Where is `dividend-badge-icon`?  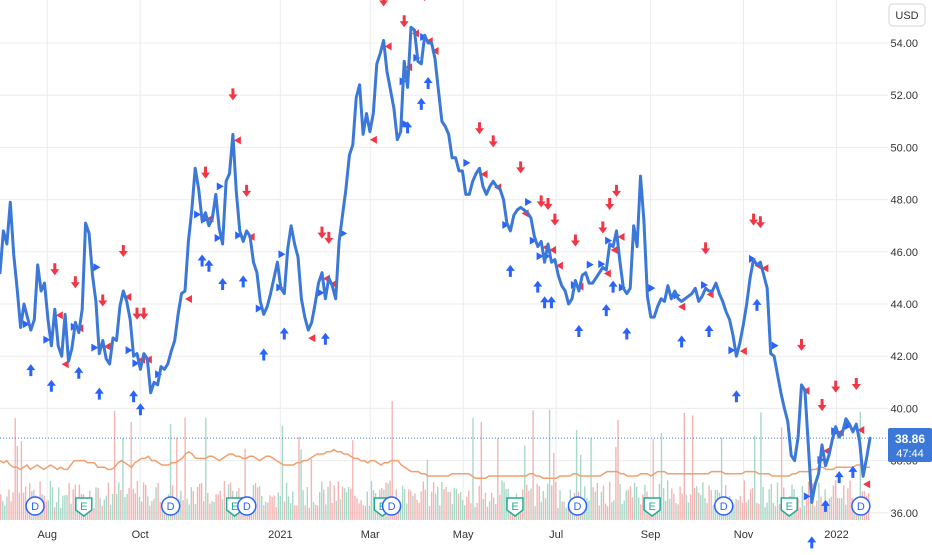 dividend-badge-icon is located at coordinates (247, 506).